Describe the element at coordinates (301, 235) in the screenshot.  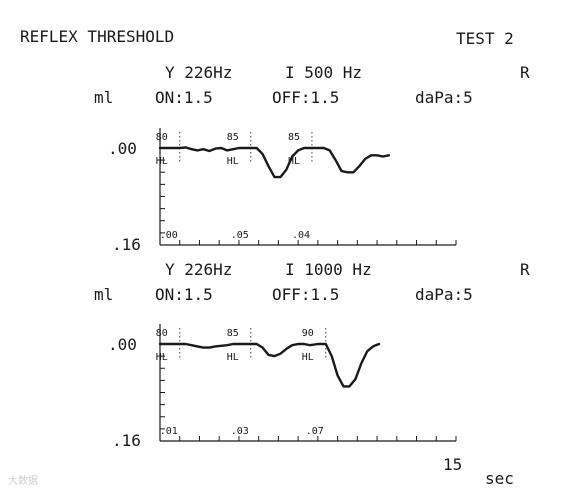
I see `reflex-amplitude-label: .04` at that location.